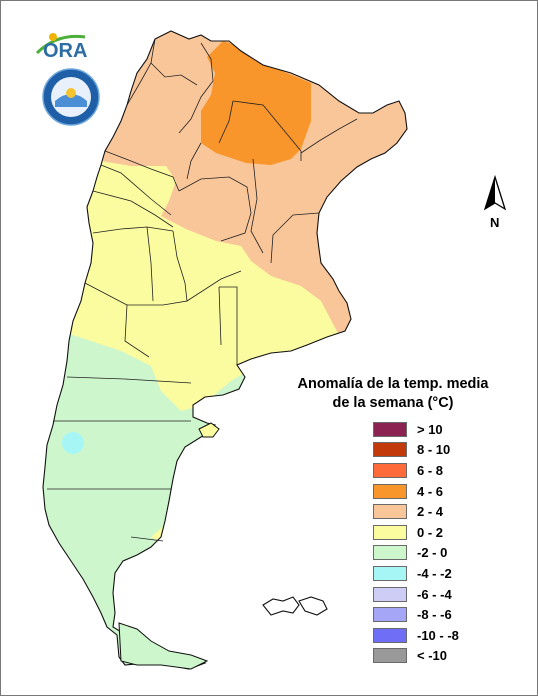 The image size is (538, 696). I want to click on legend-label: 0 - 2, so click(430, 532).